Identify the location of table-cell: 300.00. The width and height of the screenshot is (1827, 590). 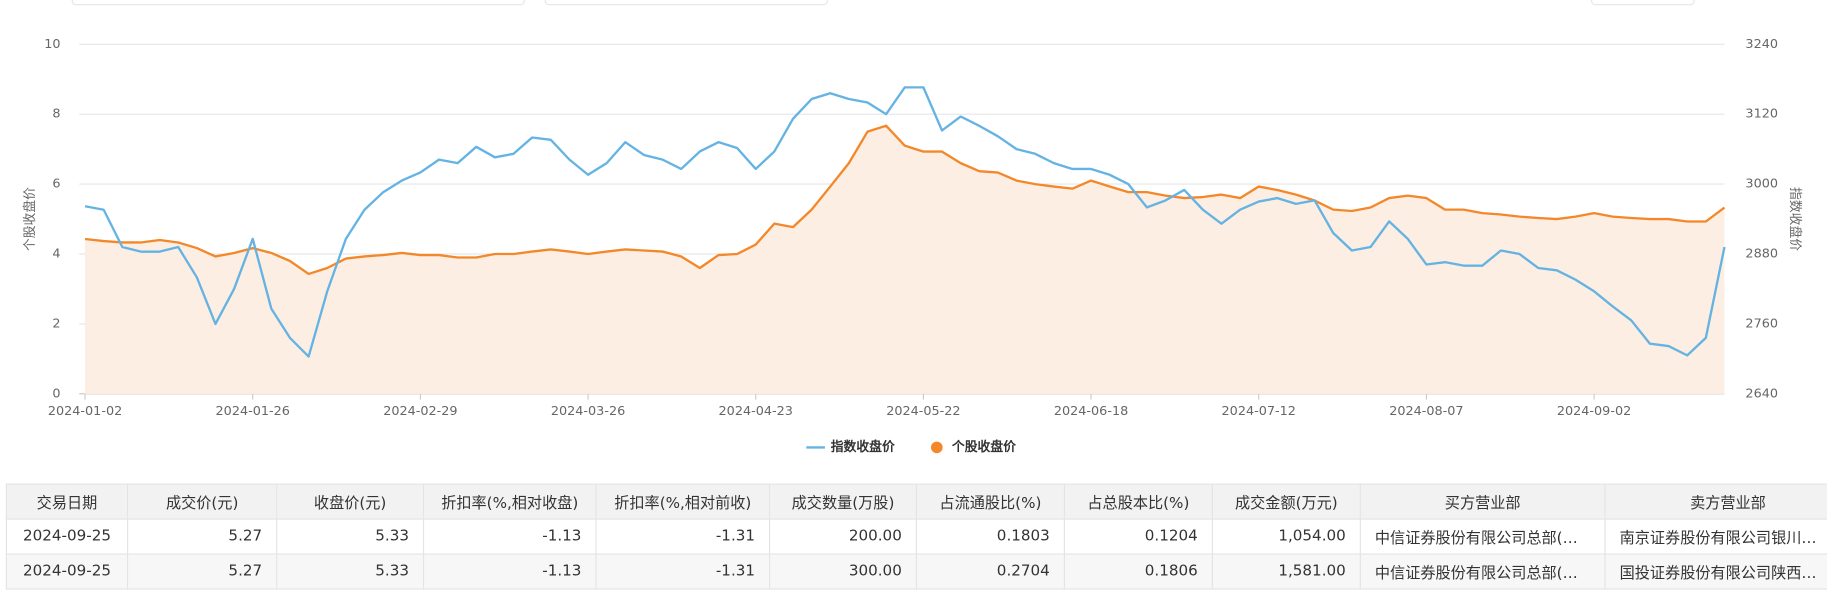
(843, 571).